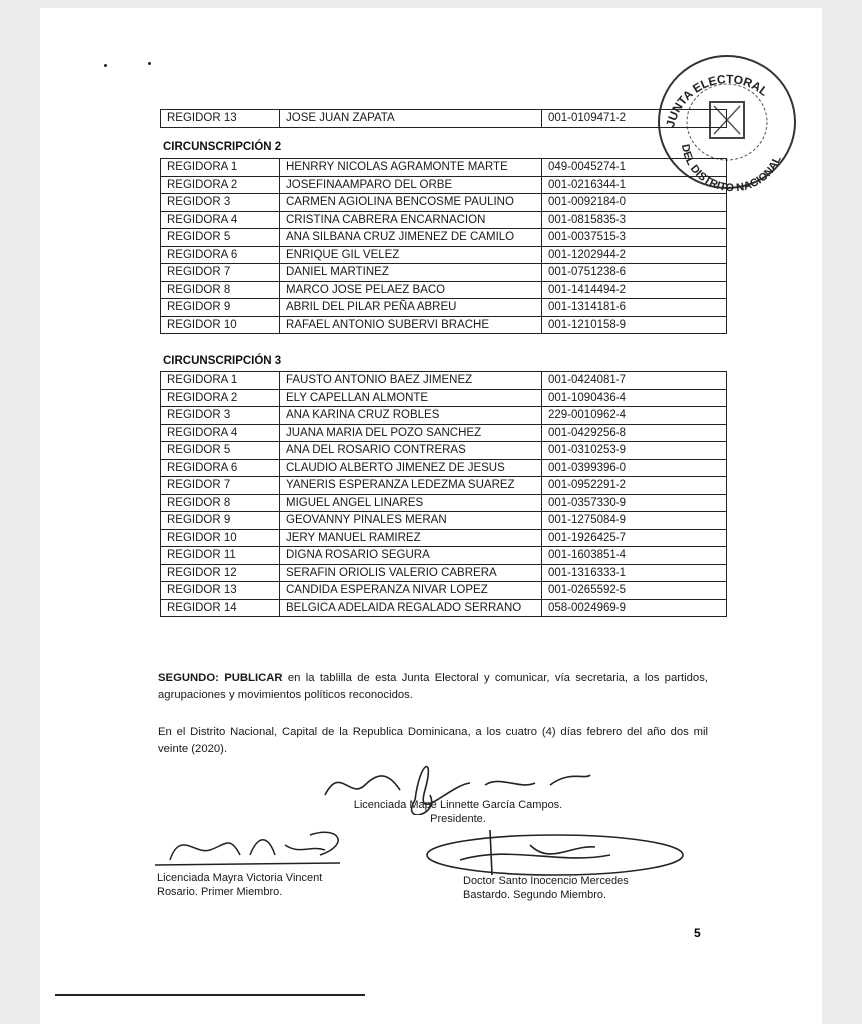  Describe the element at coordinates (410, 397) in the screenshot. I see `name-cell: ELY CAPELLAN ALMONTE` at that location.